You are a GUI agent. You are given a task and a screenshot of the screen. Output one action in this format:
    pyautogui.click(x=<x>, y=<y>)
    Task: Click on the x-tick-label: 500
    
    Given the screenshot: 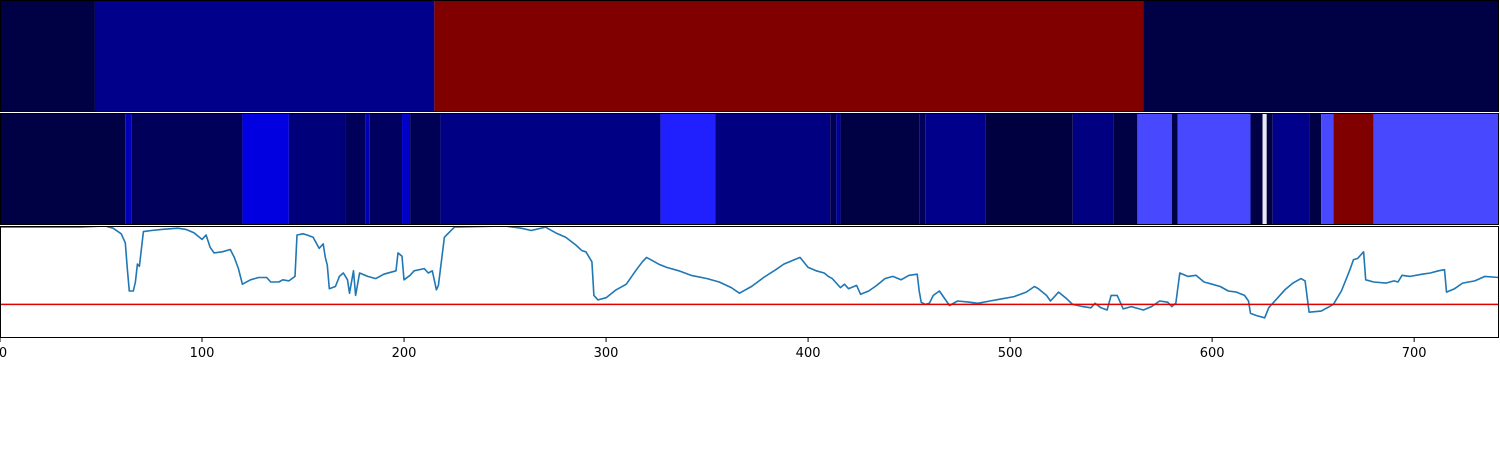 What is the action you would take?
    pyautogui.click(x=1010, y=353)
    